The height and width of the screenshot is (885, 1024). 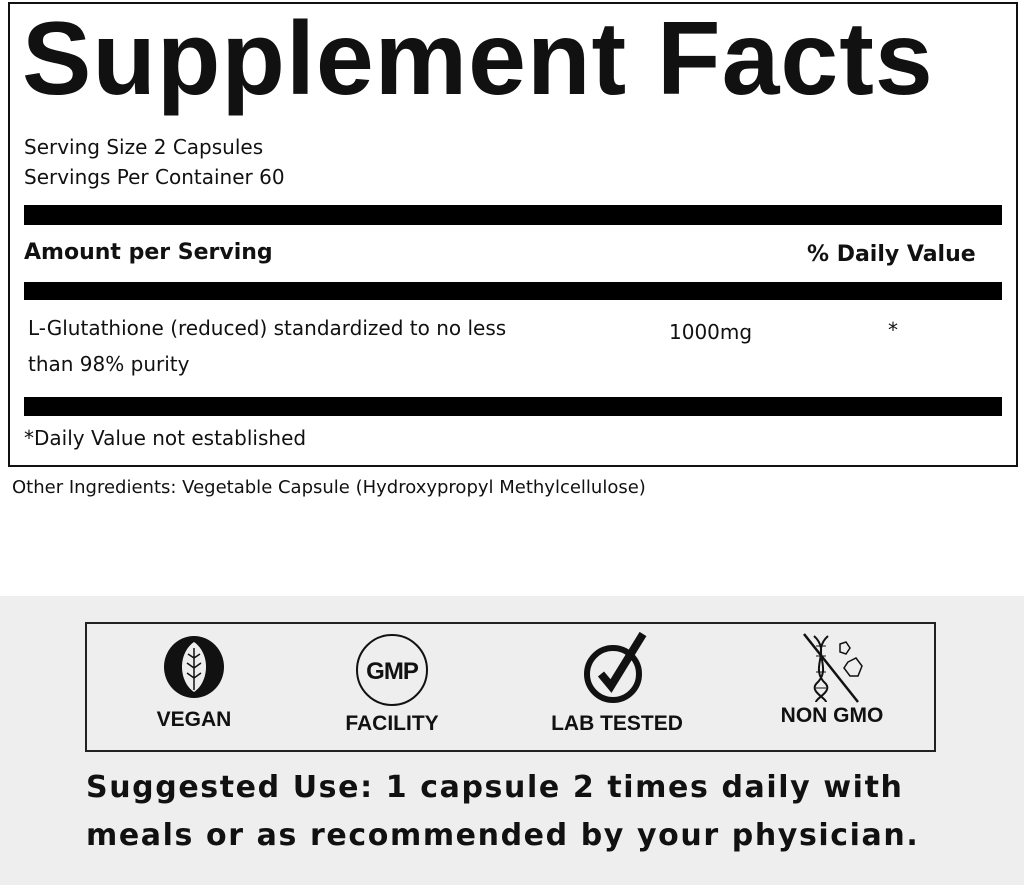 What do you see at coordinates (833, 668) in the screenshot?
I see `dna-crossed-icon` at bounding box center [833, 668].